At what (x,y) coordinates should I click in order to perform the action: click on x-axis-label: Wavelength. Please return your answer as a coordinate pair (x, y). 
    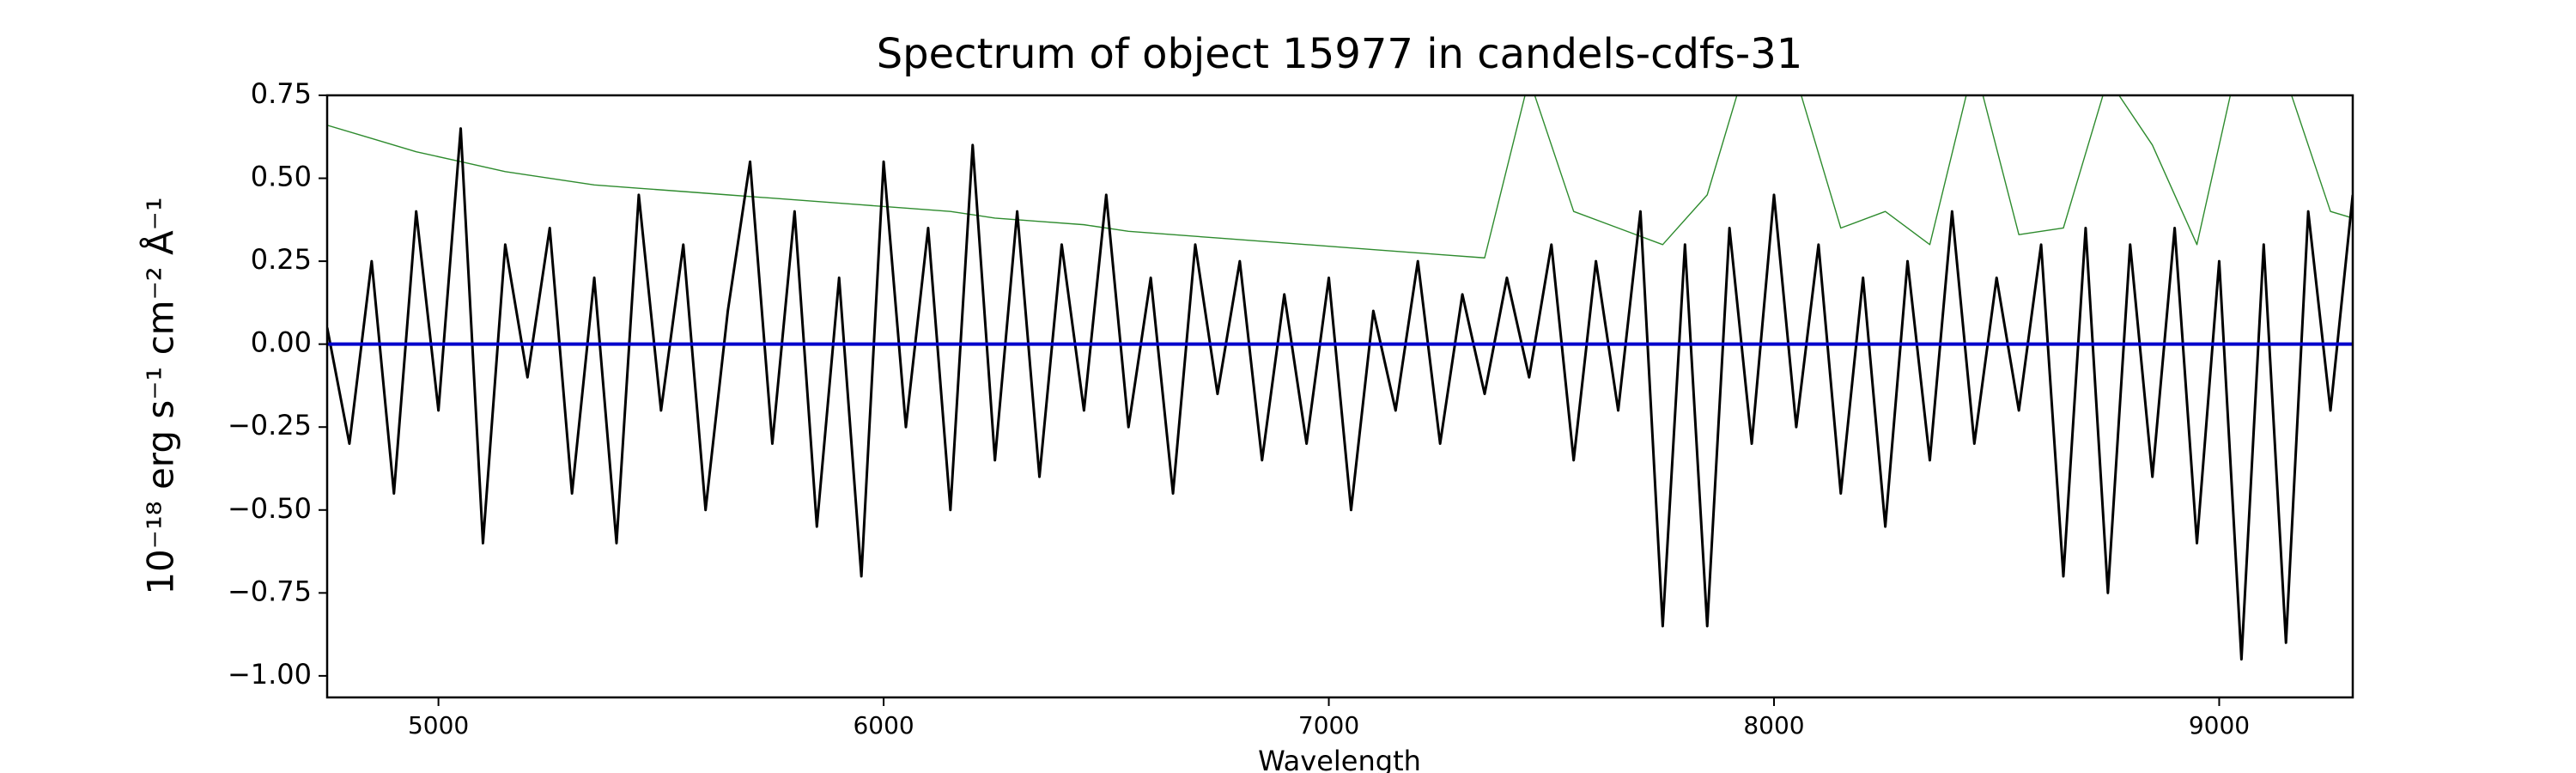
    Looking at the image, I should click on (1339, 759).